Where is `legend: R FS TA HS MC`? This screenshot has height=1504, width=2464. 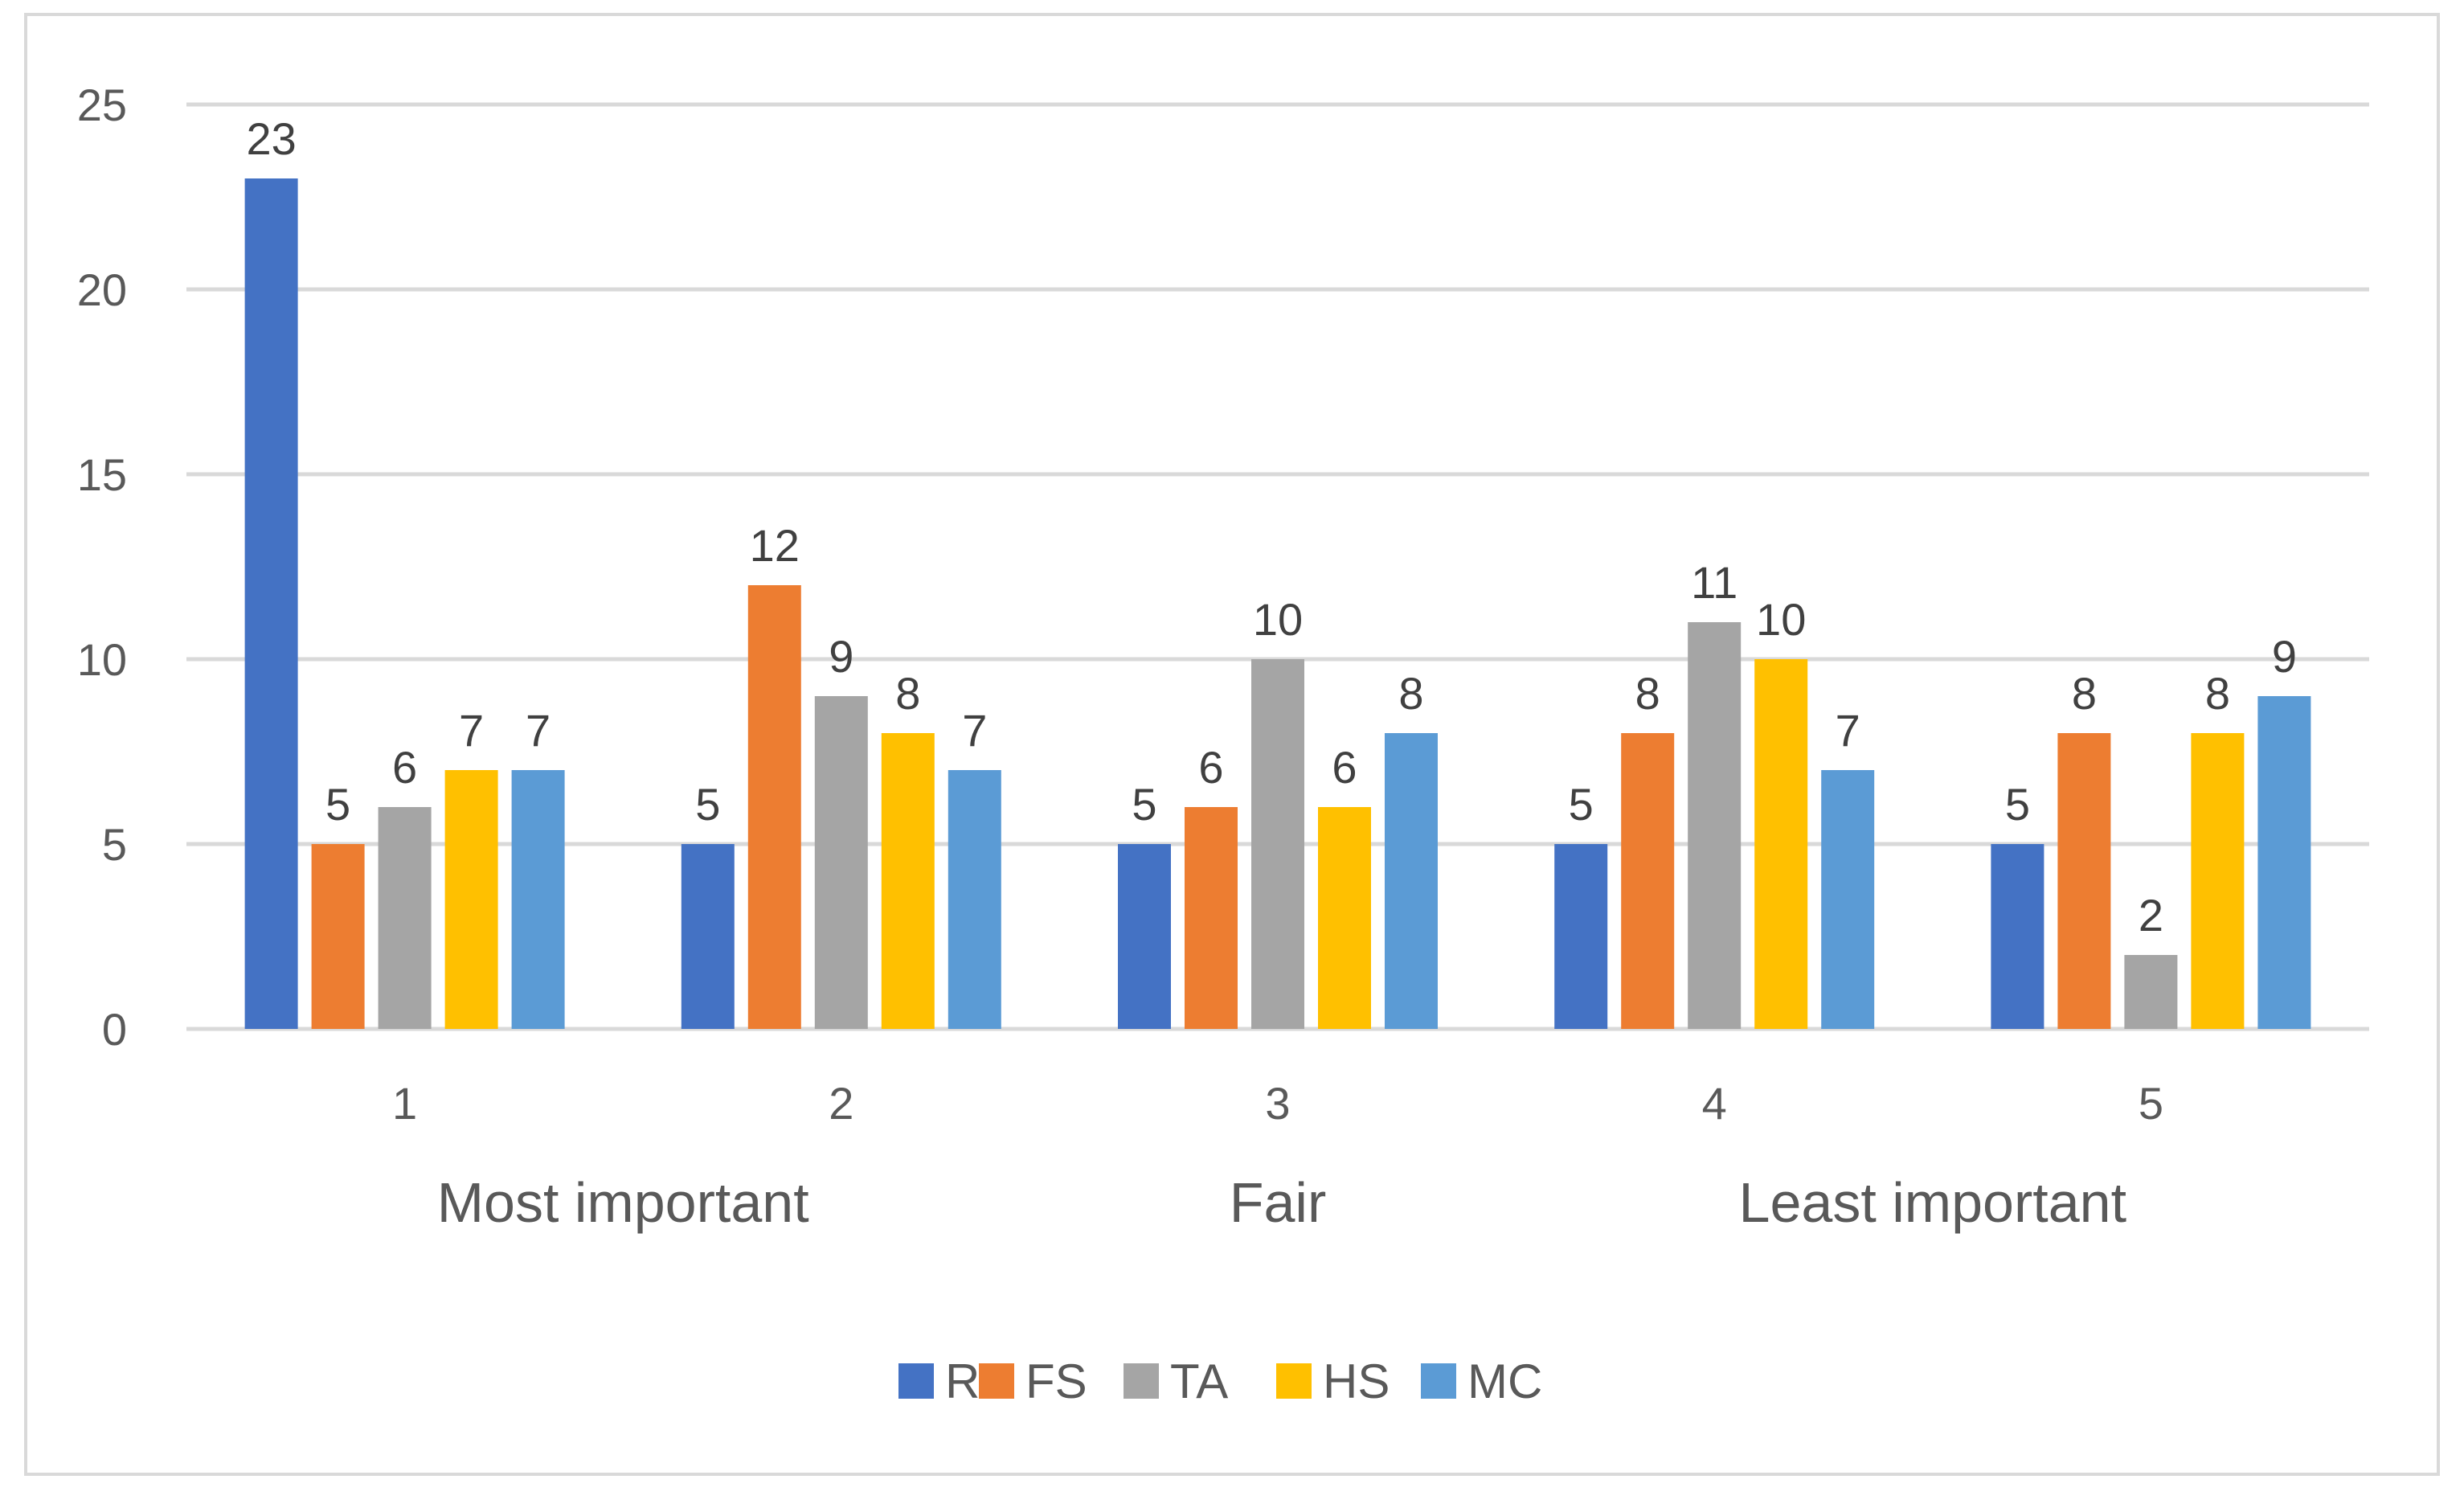 legend: R FS TA HS MC is located at coordinates (1220, 1381).